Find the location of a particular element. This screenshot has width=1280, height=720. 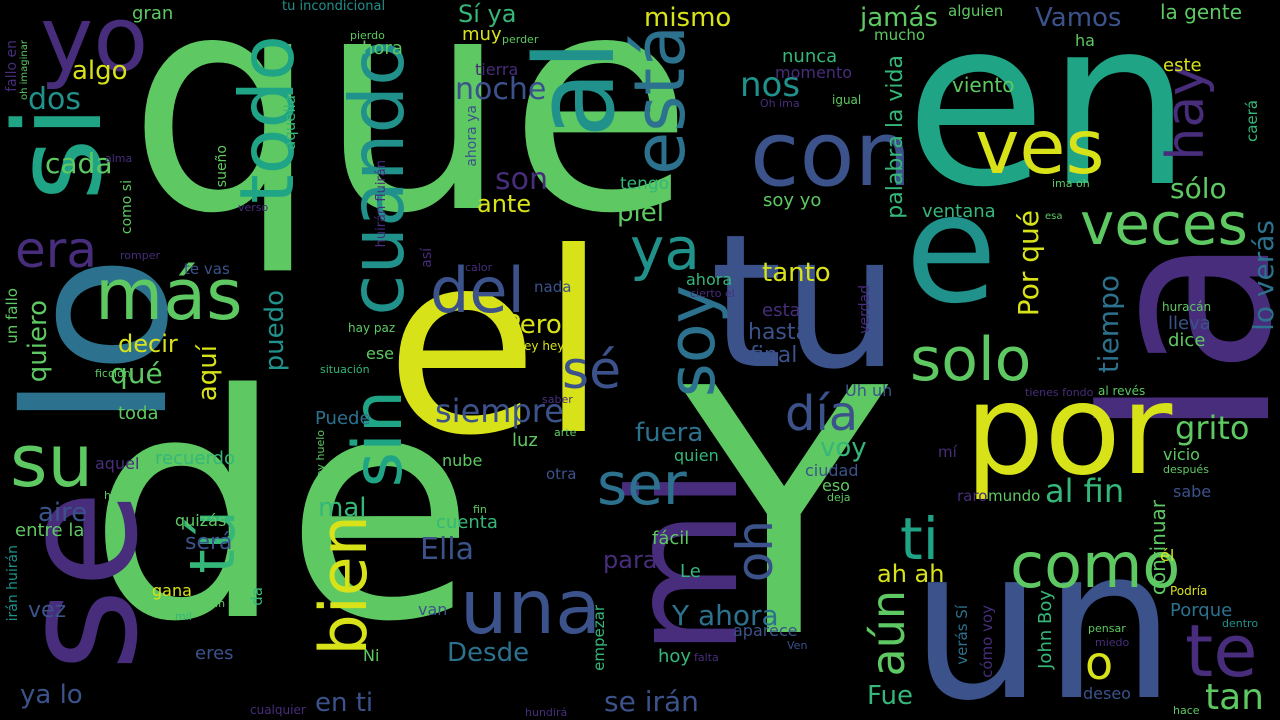

word-tevas: te vas is located at coordinates (207, 269).